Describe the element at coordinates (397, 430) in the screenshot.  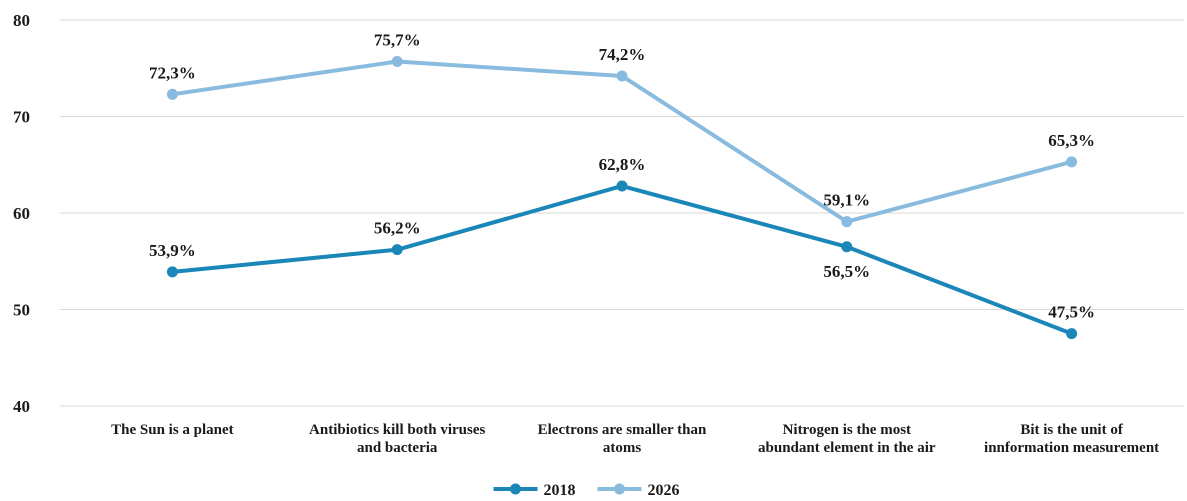
I see `x-category-label: Antibiotics kill both viruses` at that location.